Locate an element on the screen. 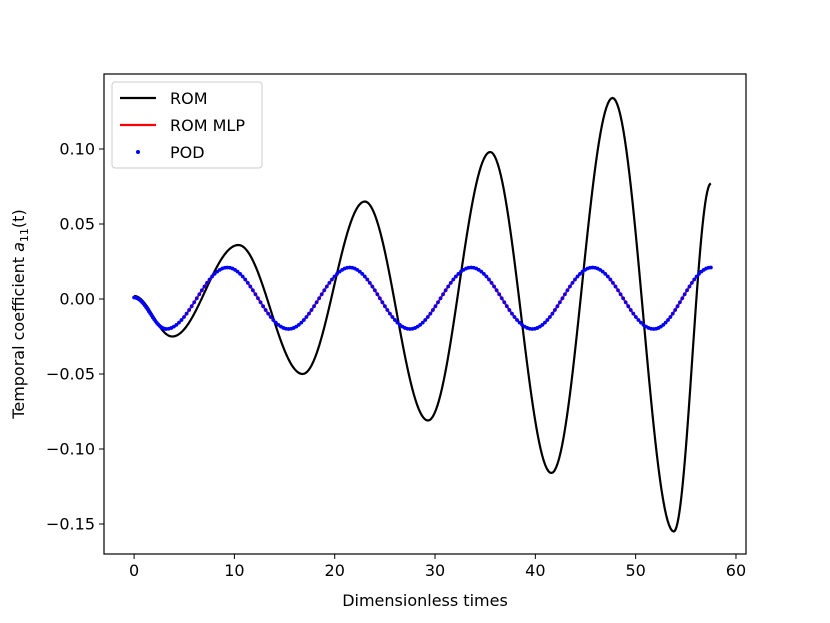 The width and height of the screenshot is (830, 623). y-axis-label: Temporal coefficient a11(t) is located at coordinates (20, 314).